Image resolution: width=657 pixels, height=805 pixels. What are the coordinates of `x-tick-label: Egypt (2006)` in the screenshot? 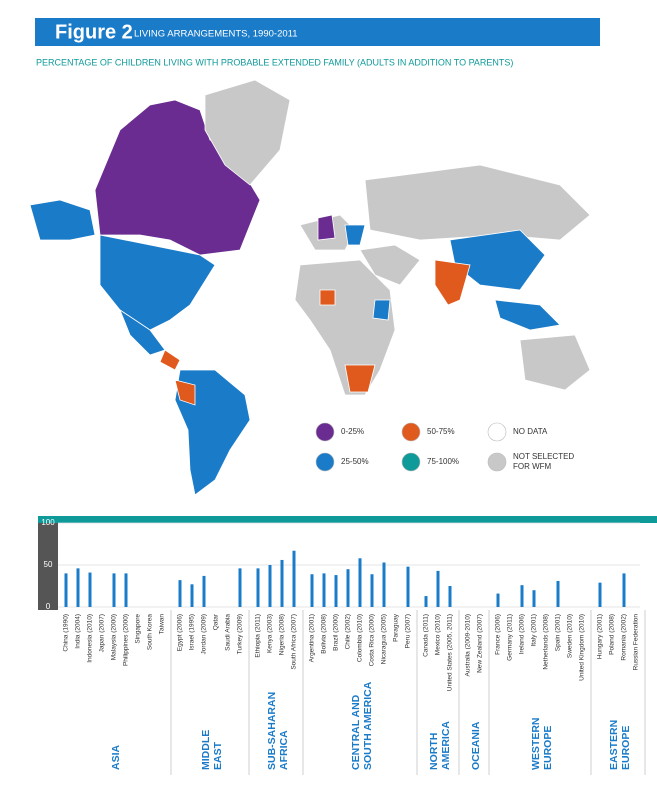 It's located at (180, 632).